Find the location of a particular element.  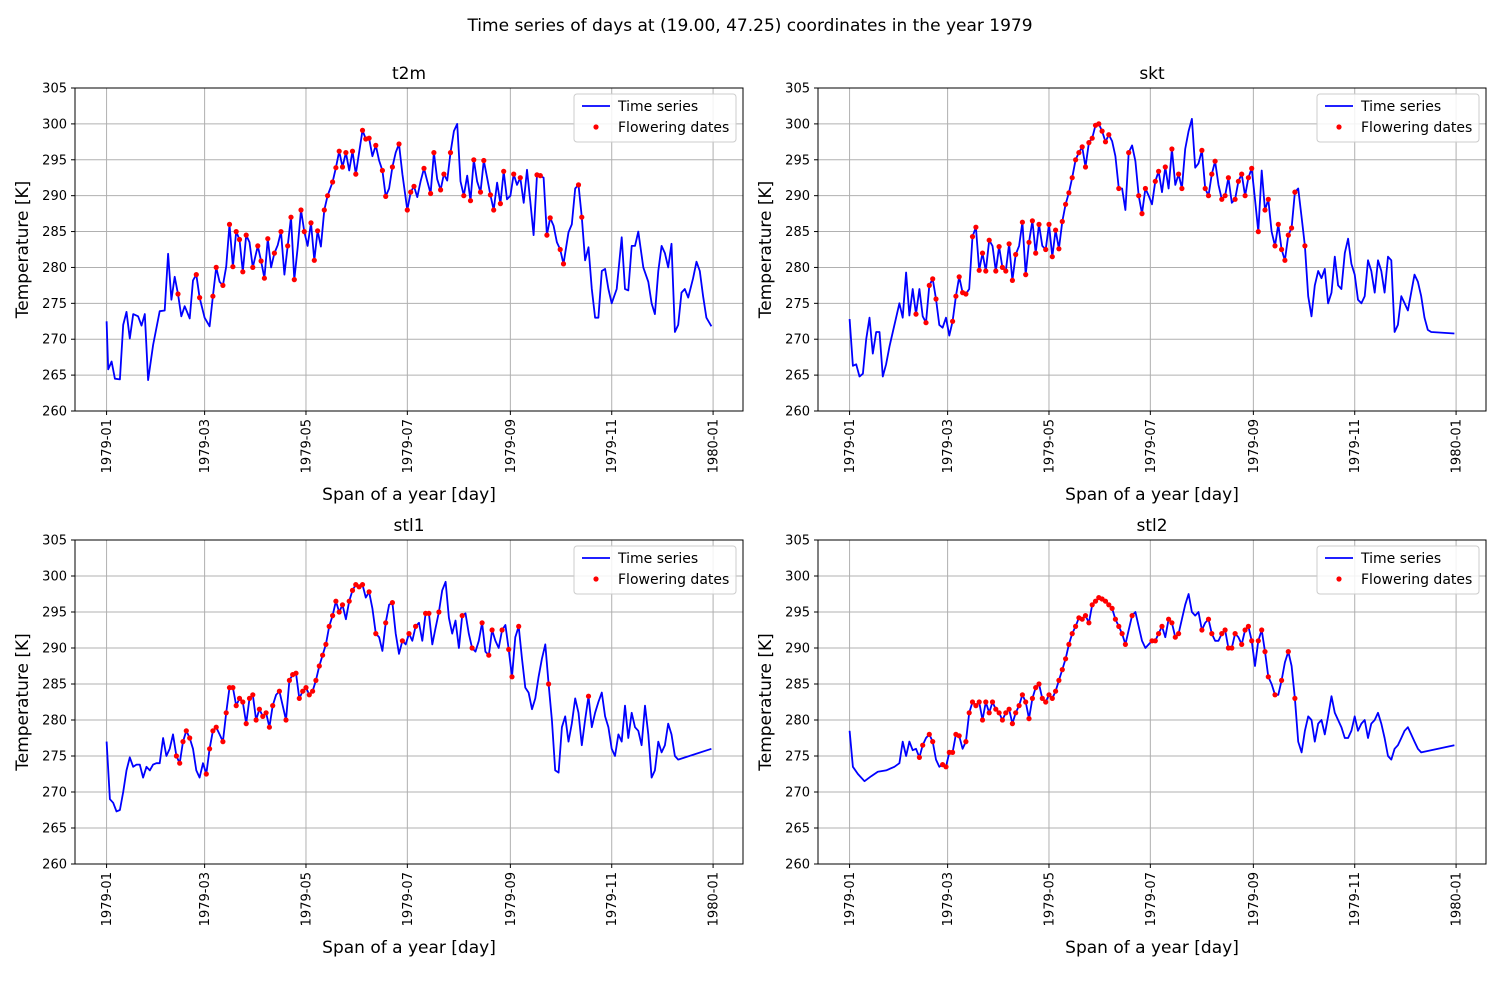

y-tick-label: 270 is located at coordinates (54, 340).